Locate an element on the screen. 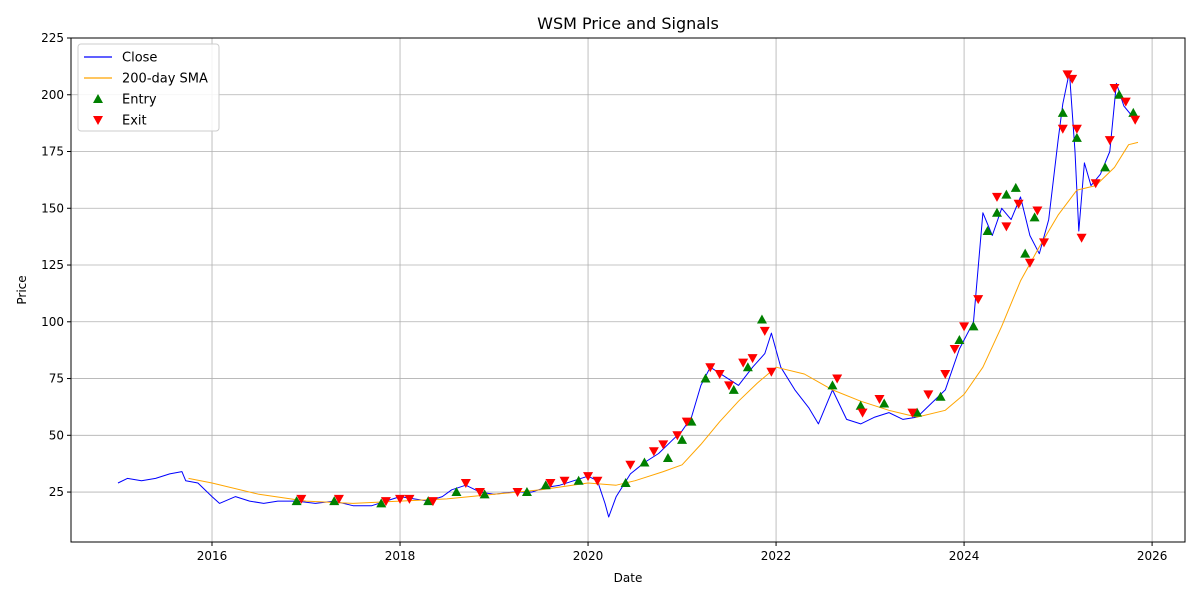 The width and height of the screenshot is (1200, 600). y-tick-label: 150 is located at coordinates (52, 208).